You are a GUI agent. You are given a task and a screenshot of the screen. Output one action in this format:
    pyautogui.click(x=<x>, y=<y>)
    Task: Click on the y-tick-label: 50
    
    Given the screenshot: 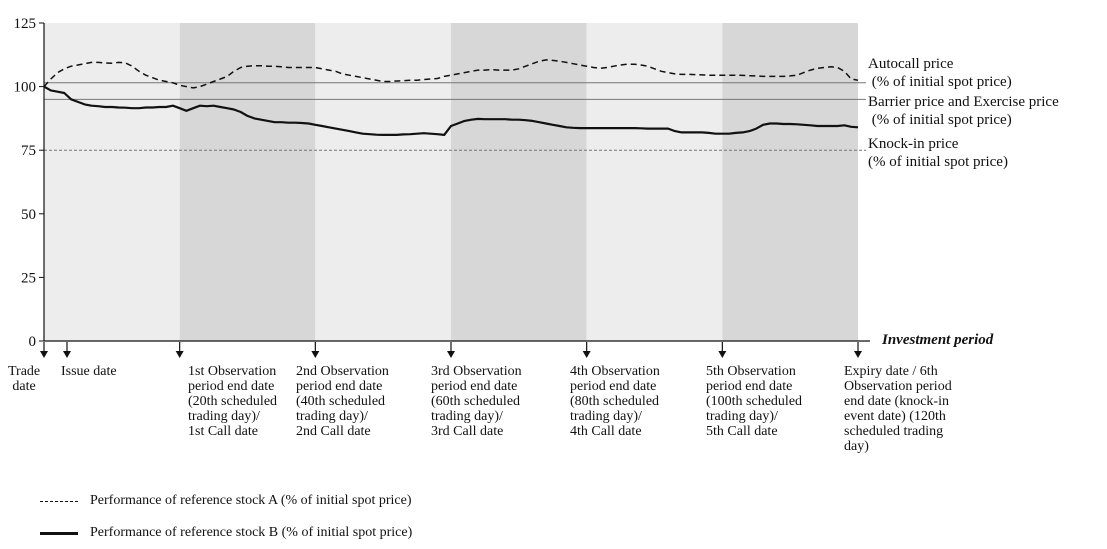 What is the action you would take?
    pyautogui.click(x=28, y=215)
    